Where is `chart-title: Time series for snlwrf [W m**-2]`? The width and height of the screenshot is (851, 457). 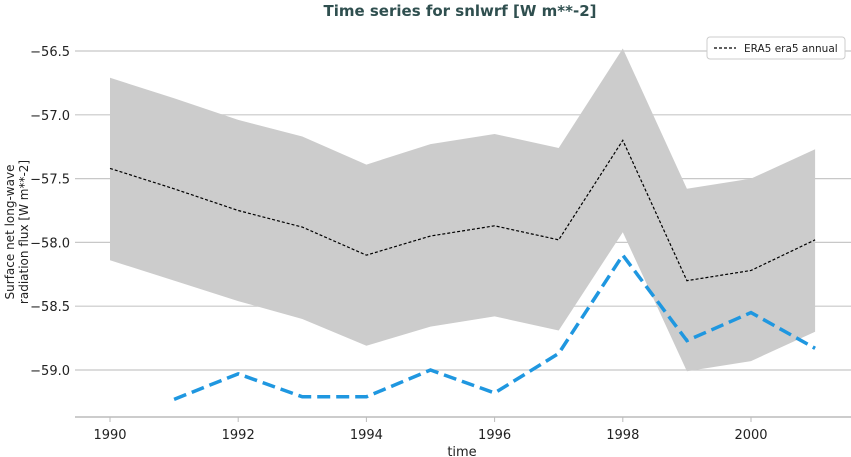 chart-title: Time series for snlwrf [W m**-2] is located at coordinates (459, 11).